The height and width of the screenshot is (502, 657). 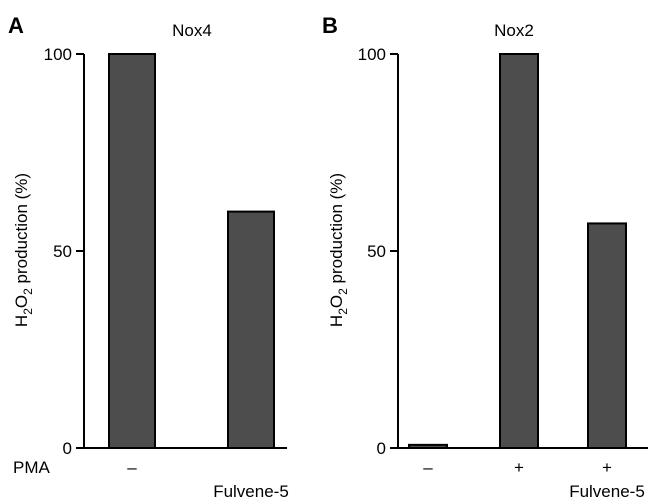 I want to click on panel-b-y-tick-label: 0, so click(x=381, y=448).